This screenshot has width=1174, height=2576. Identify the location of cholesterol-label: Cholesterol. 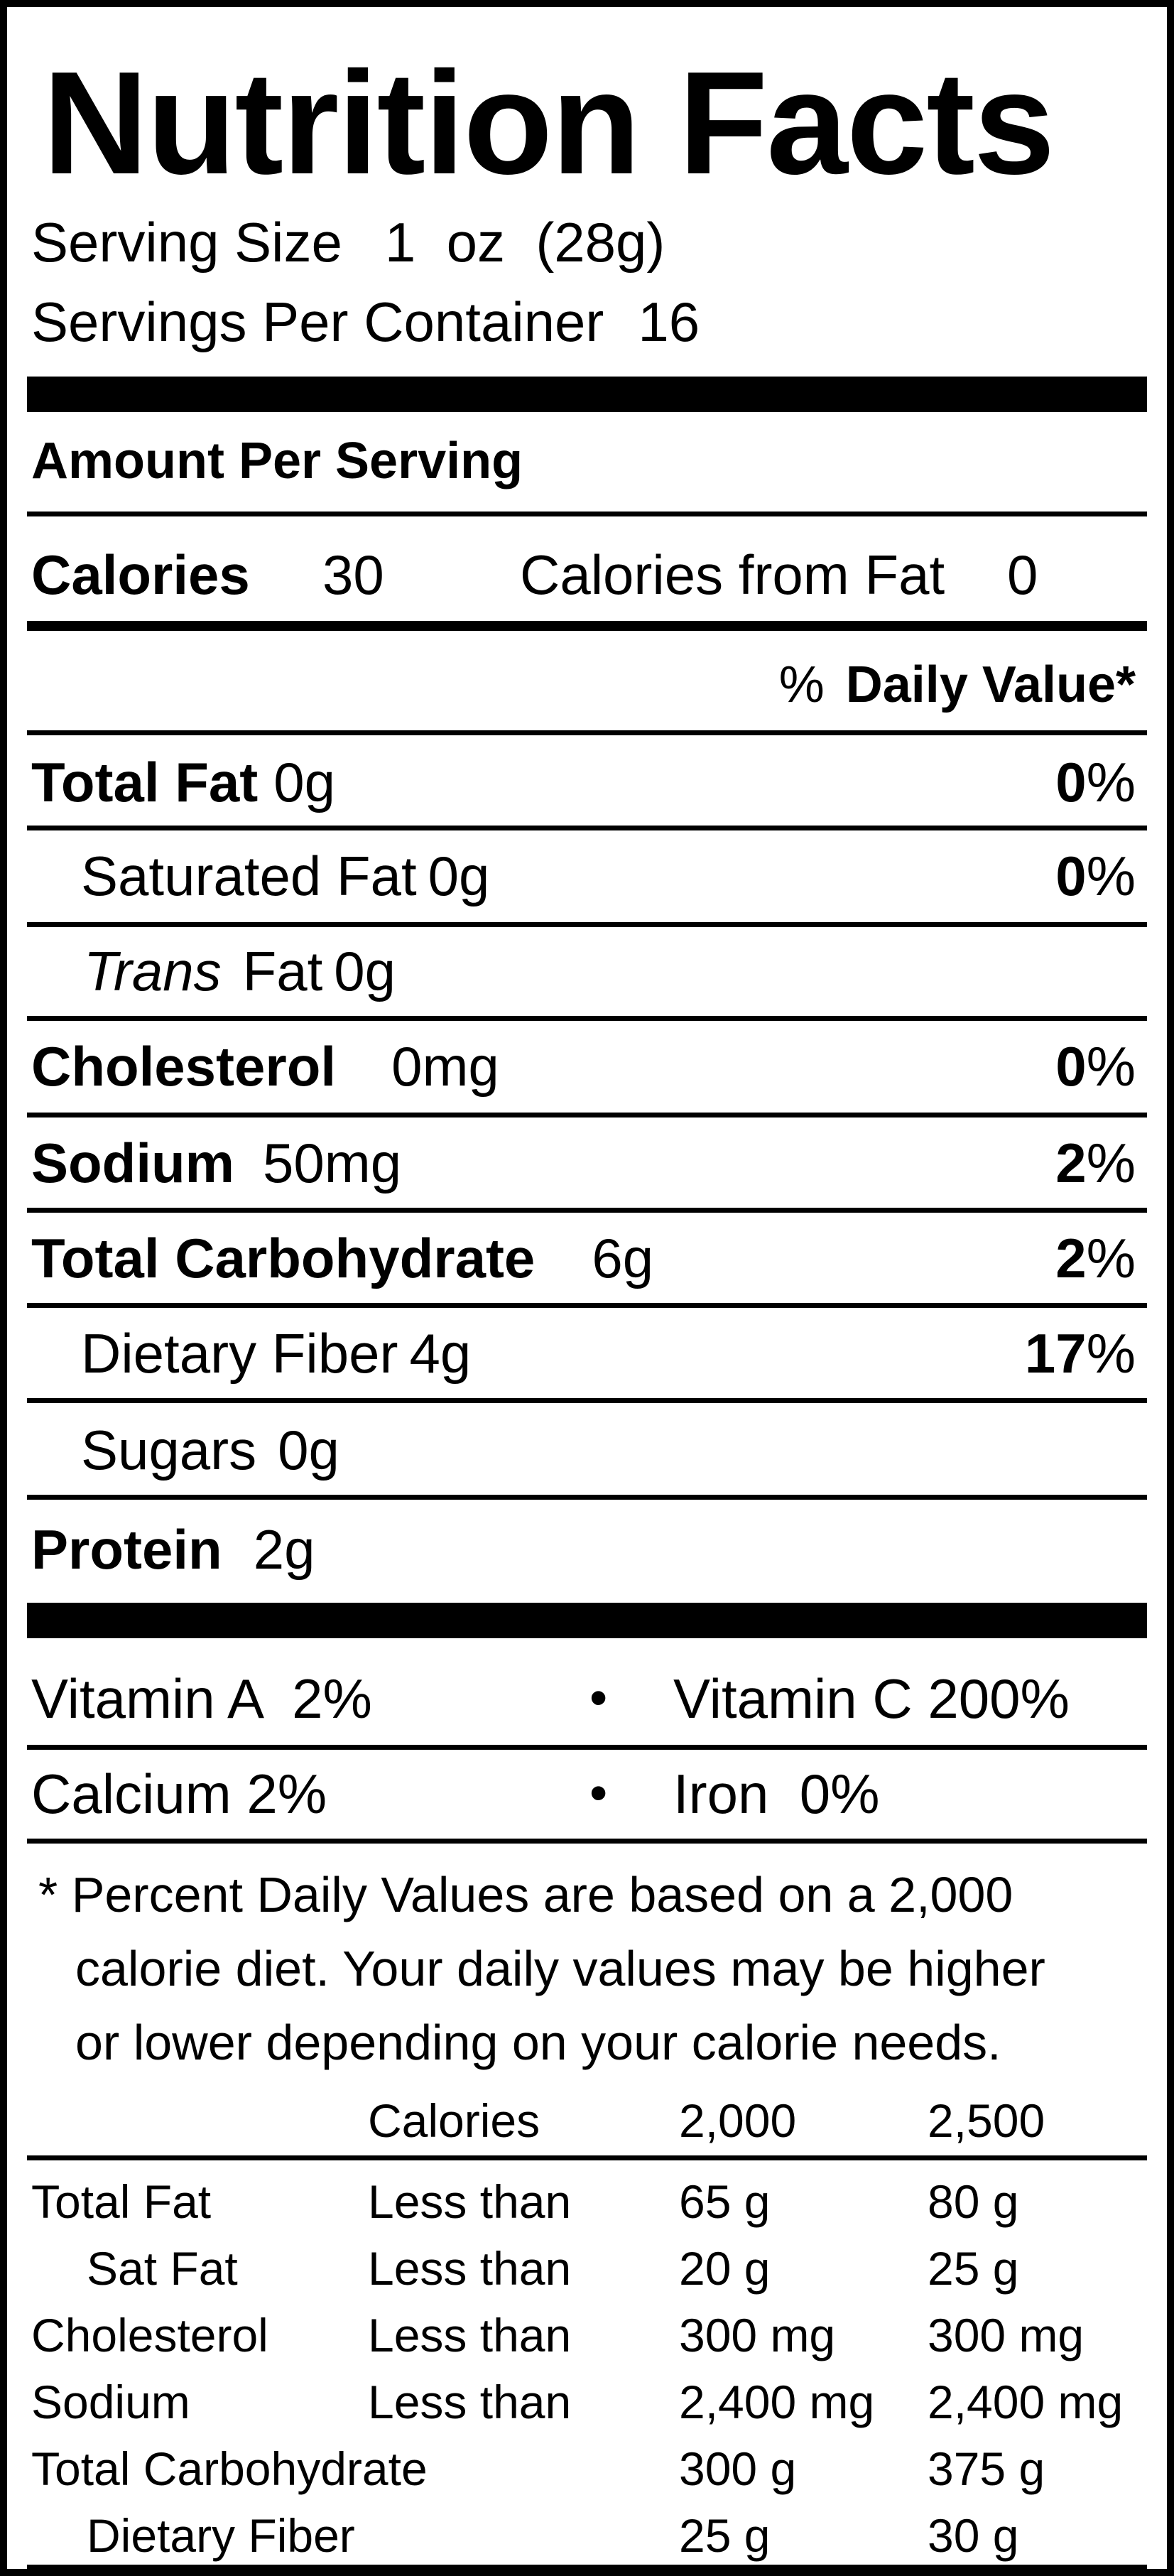
(184, 1066).